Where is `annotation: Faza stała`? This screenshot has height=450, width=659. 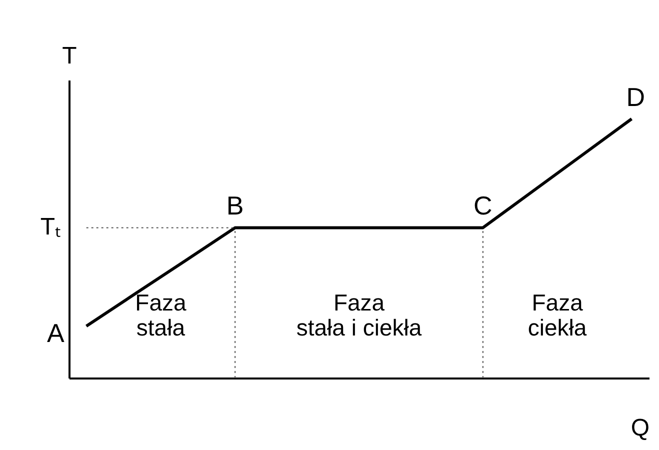 annotation: Faza stała is located at coordinates (160, 315).